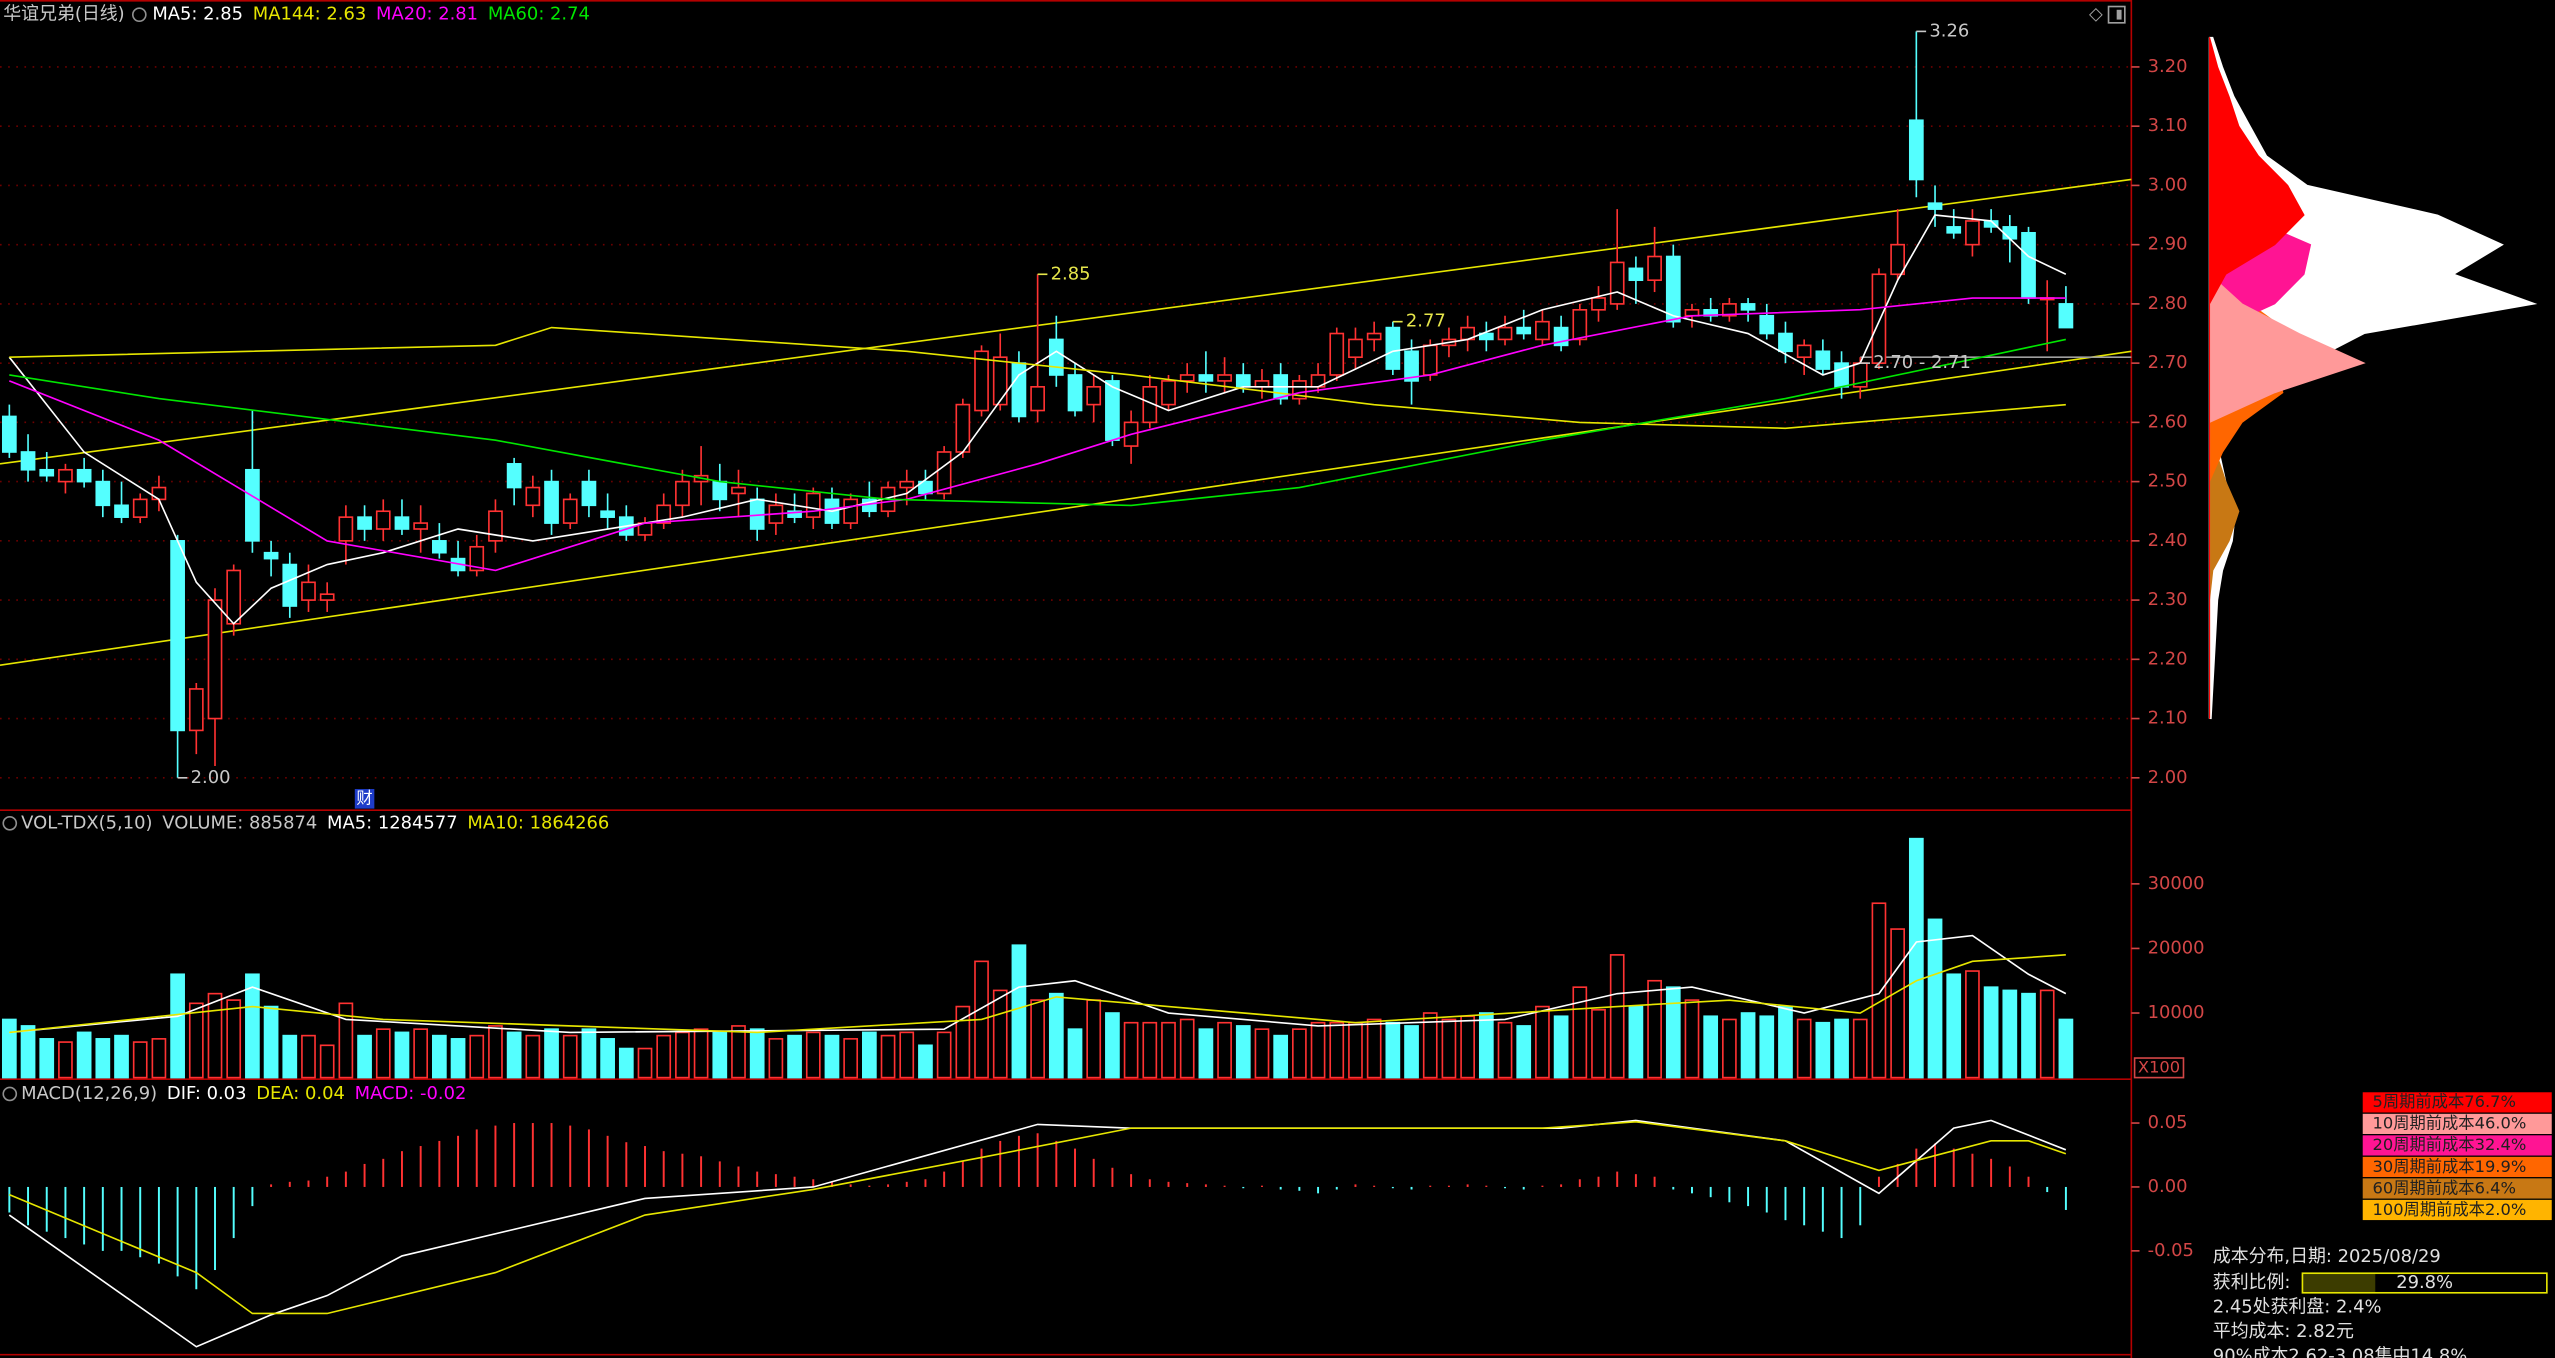  I want to click on annotation: 2.00, so click(211, 777).